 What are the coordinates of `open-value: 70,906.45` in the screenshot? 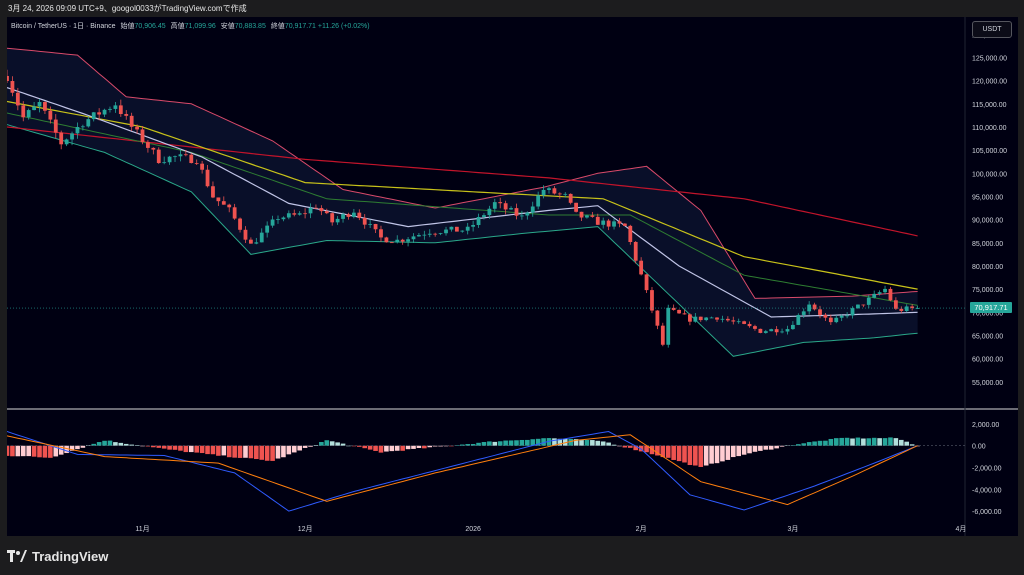 It's located at (150, 26).